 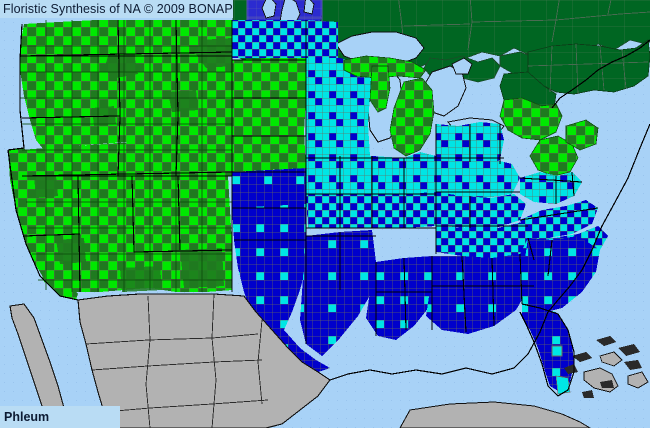 I want to click on region-michigan, so click(x=389, y=106).